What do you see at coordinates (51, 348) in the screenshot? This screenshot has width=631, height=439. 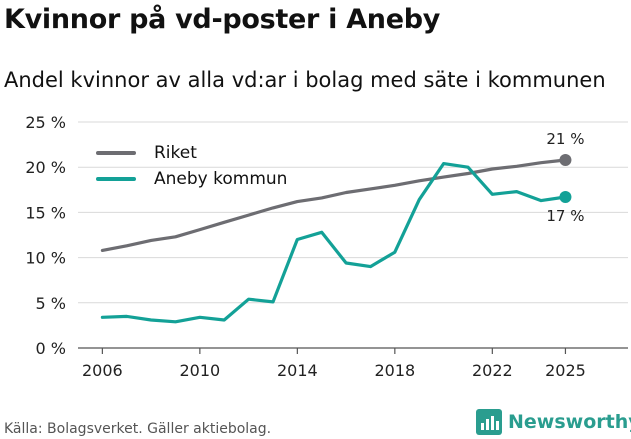 I see `y-tick-label: 0 %` at bounding box center [51, 348].